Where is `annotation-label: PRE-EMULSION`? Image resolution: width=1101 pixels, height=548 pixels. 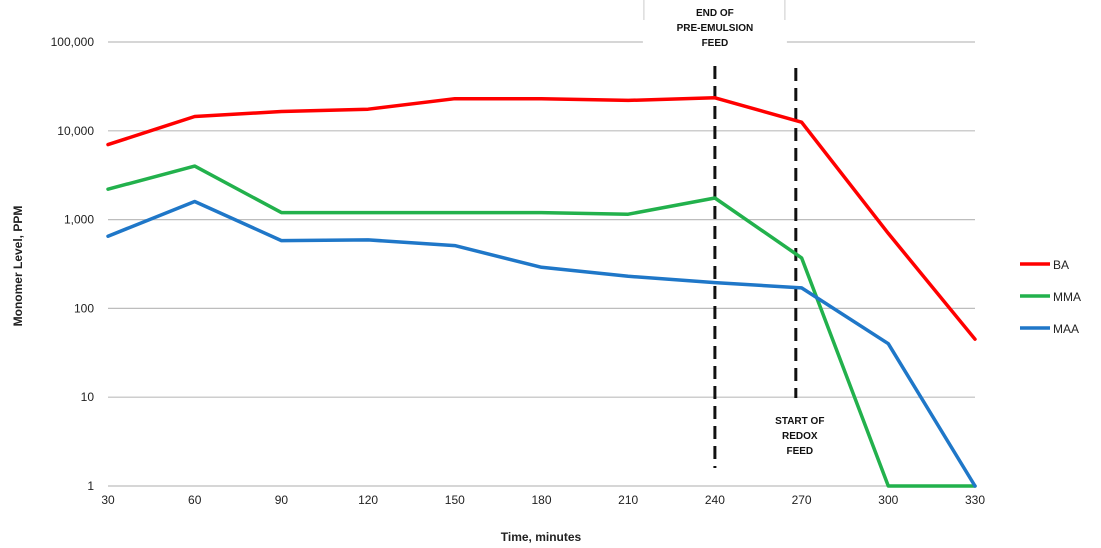 annotation-label: PRE-EMULSION is located at coordinates (715, 28).